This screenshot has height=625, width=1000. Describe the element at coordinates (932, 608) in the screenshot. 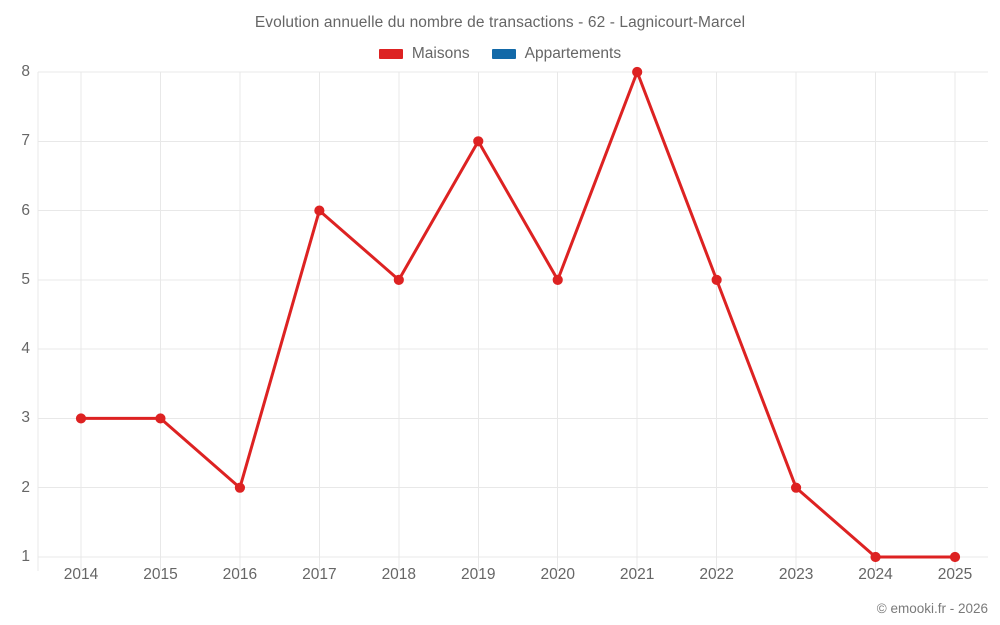

I see `credit-label: © emooki.fr - 2026` at that location.